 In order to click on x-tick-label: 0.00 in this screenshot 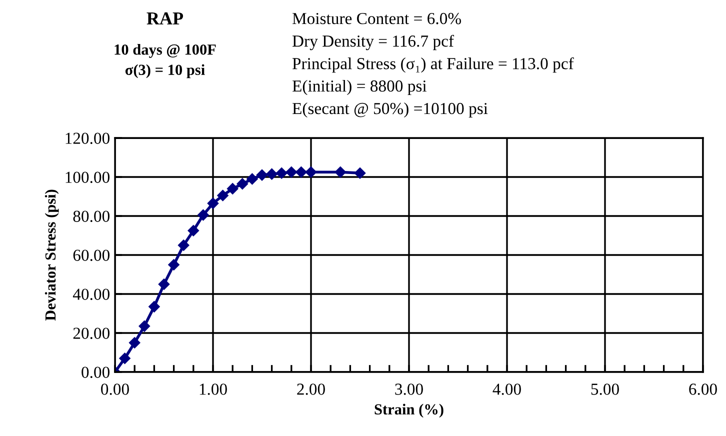, I will do `click(115, 389)`.